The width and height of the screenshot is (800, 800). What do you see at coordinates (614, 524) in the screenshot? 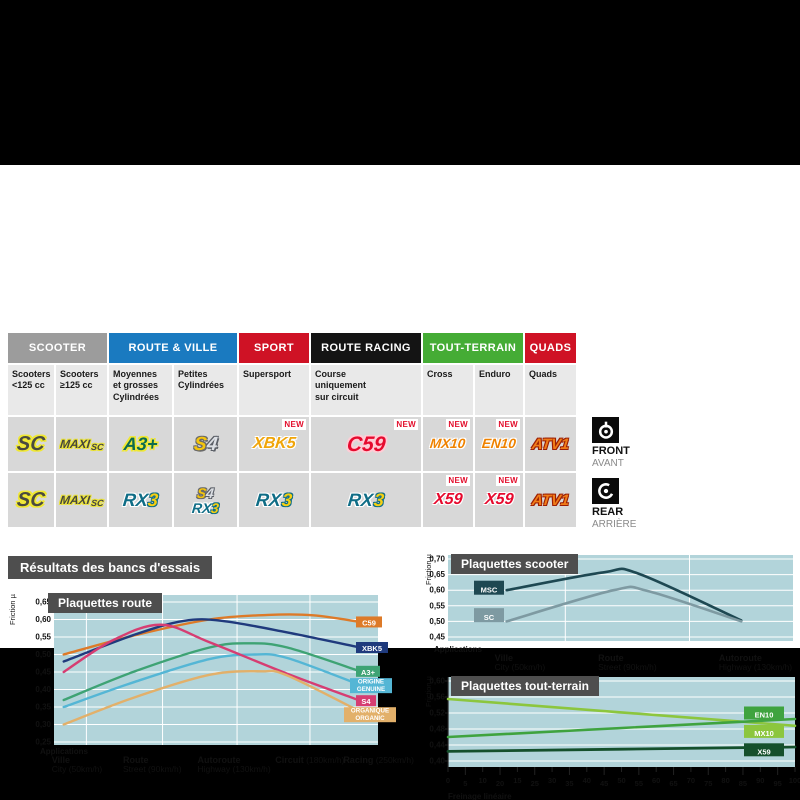
I see `arriere-label: ARRIÈRE` at bounding box center [614, 524].